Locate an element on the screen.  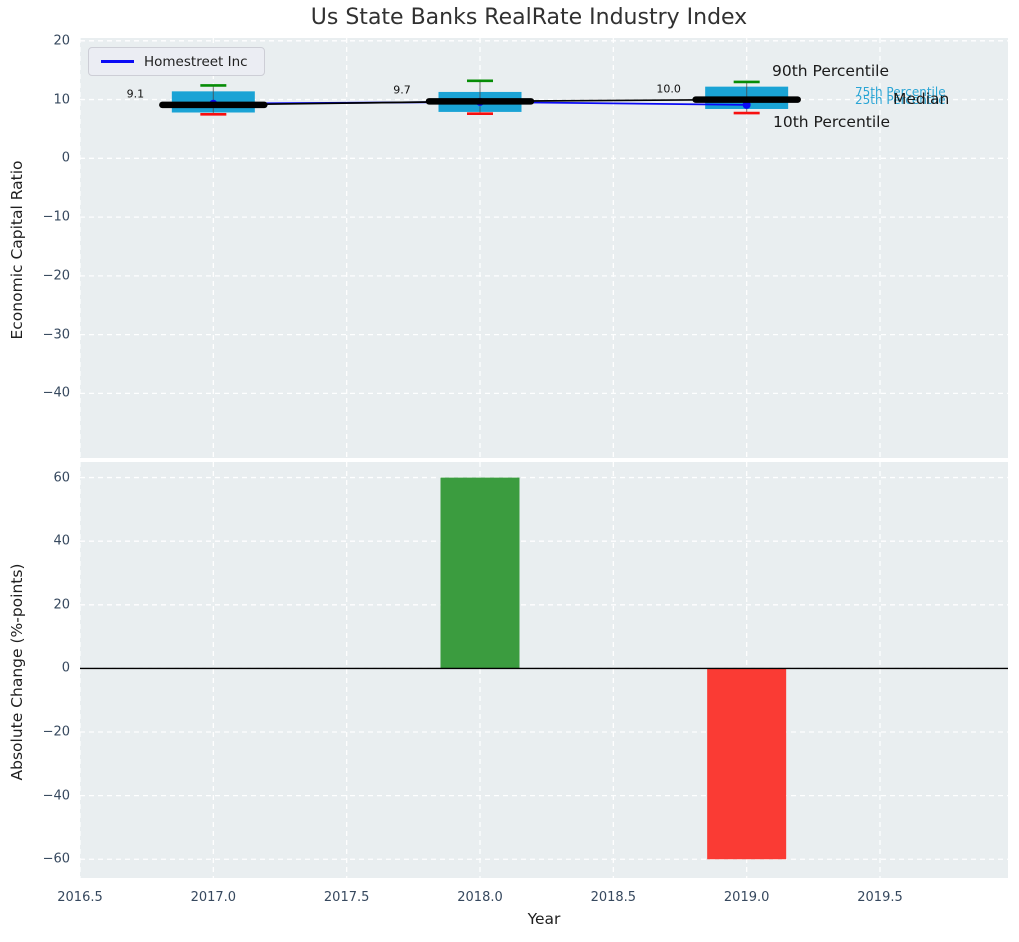
percentile-label-75th-percentile: 75th Percentile is located at coordinates (900, 92).